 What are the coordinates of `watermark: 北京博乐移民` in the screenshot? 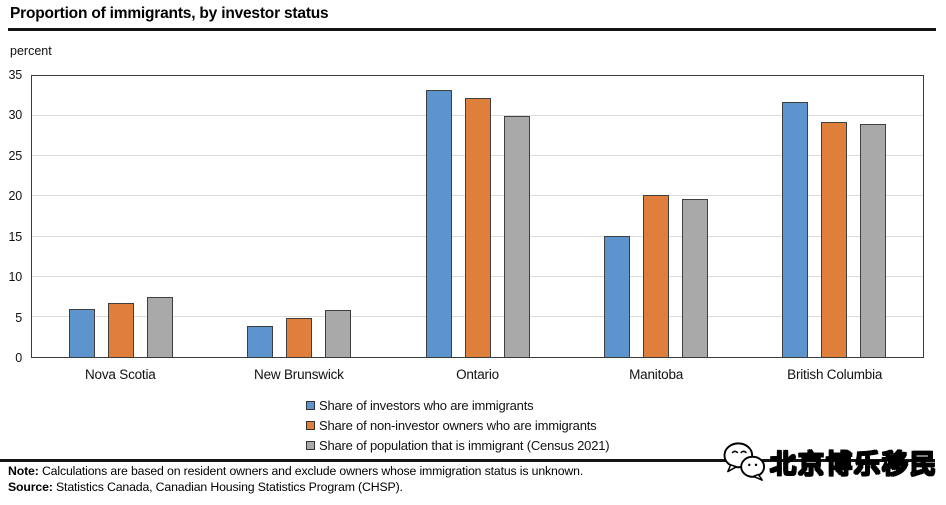 It's located at (830, 462).